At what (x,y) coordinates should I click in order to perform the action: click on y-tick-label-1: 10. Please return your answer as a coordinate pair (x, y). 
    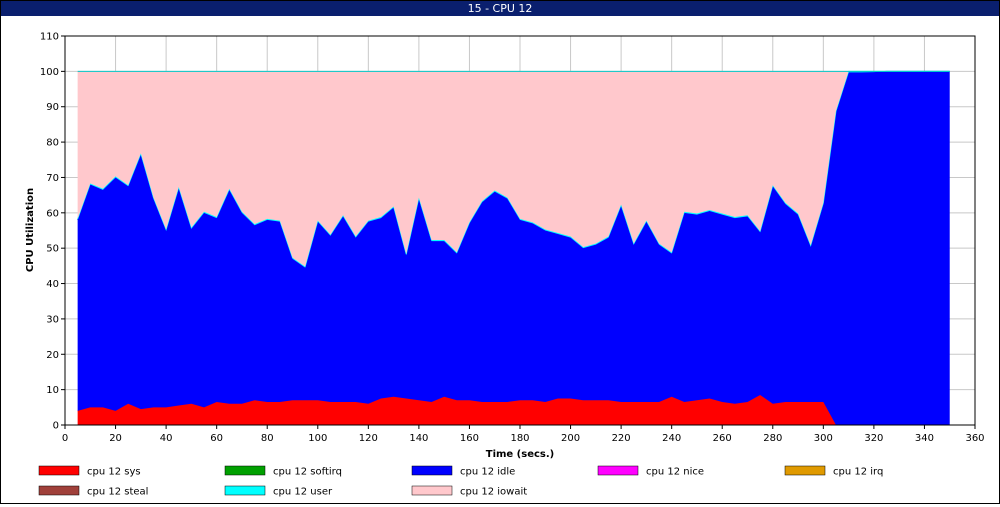
    Looking at the image, I should click on (52, 390).